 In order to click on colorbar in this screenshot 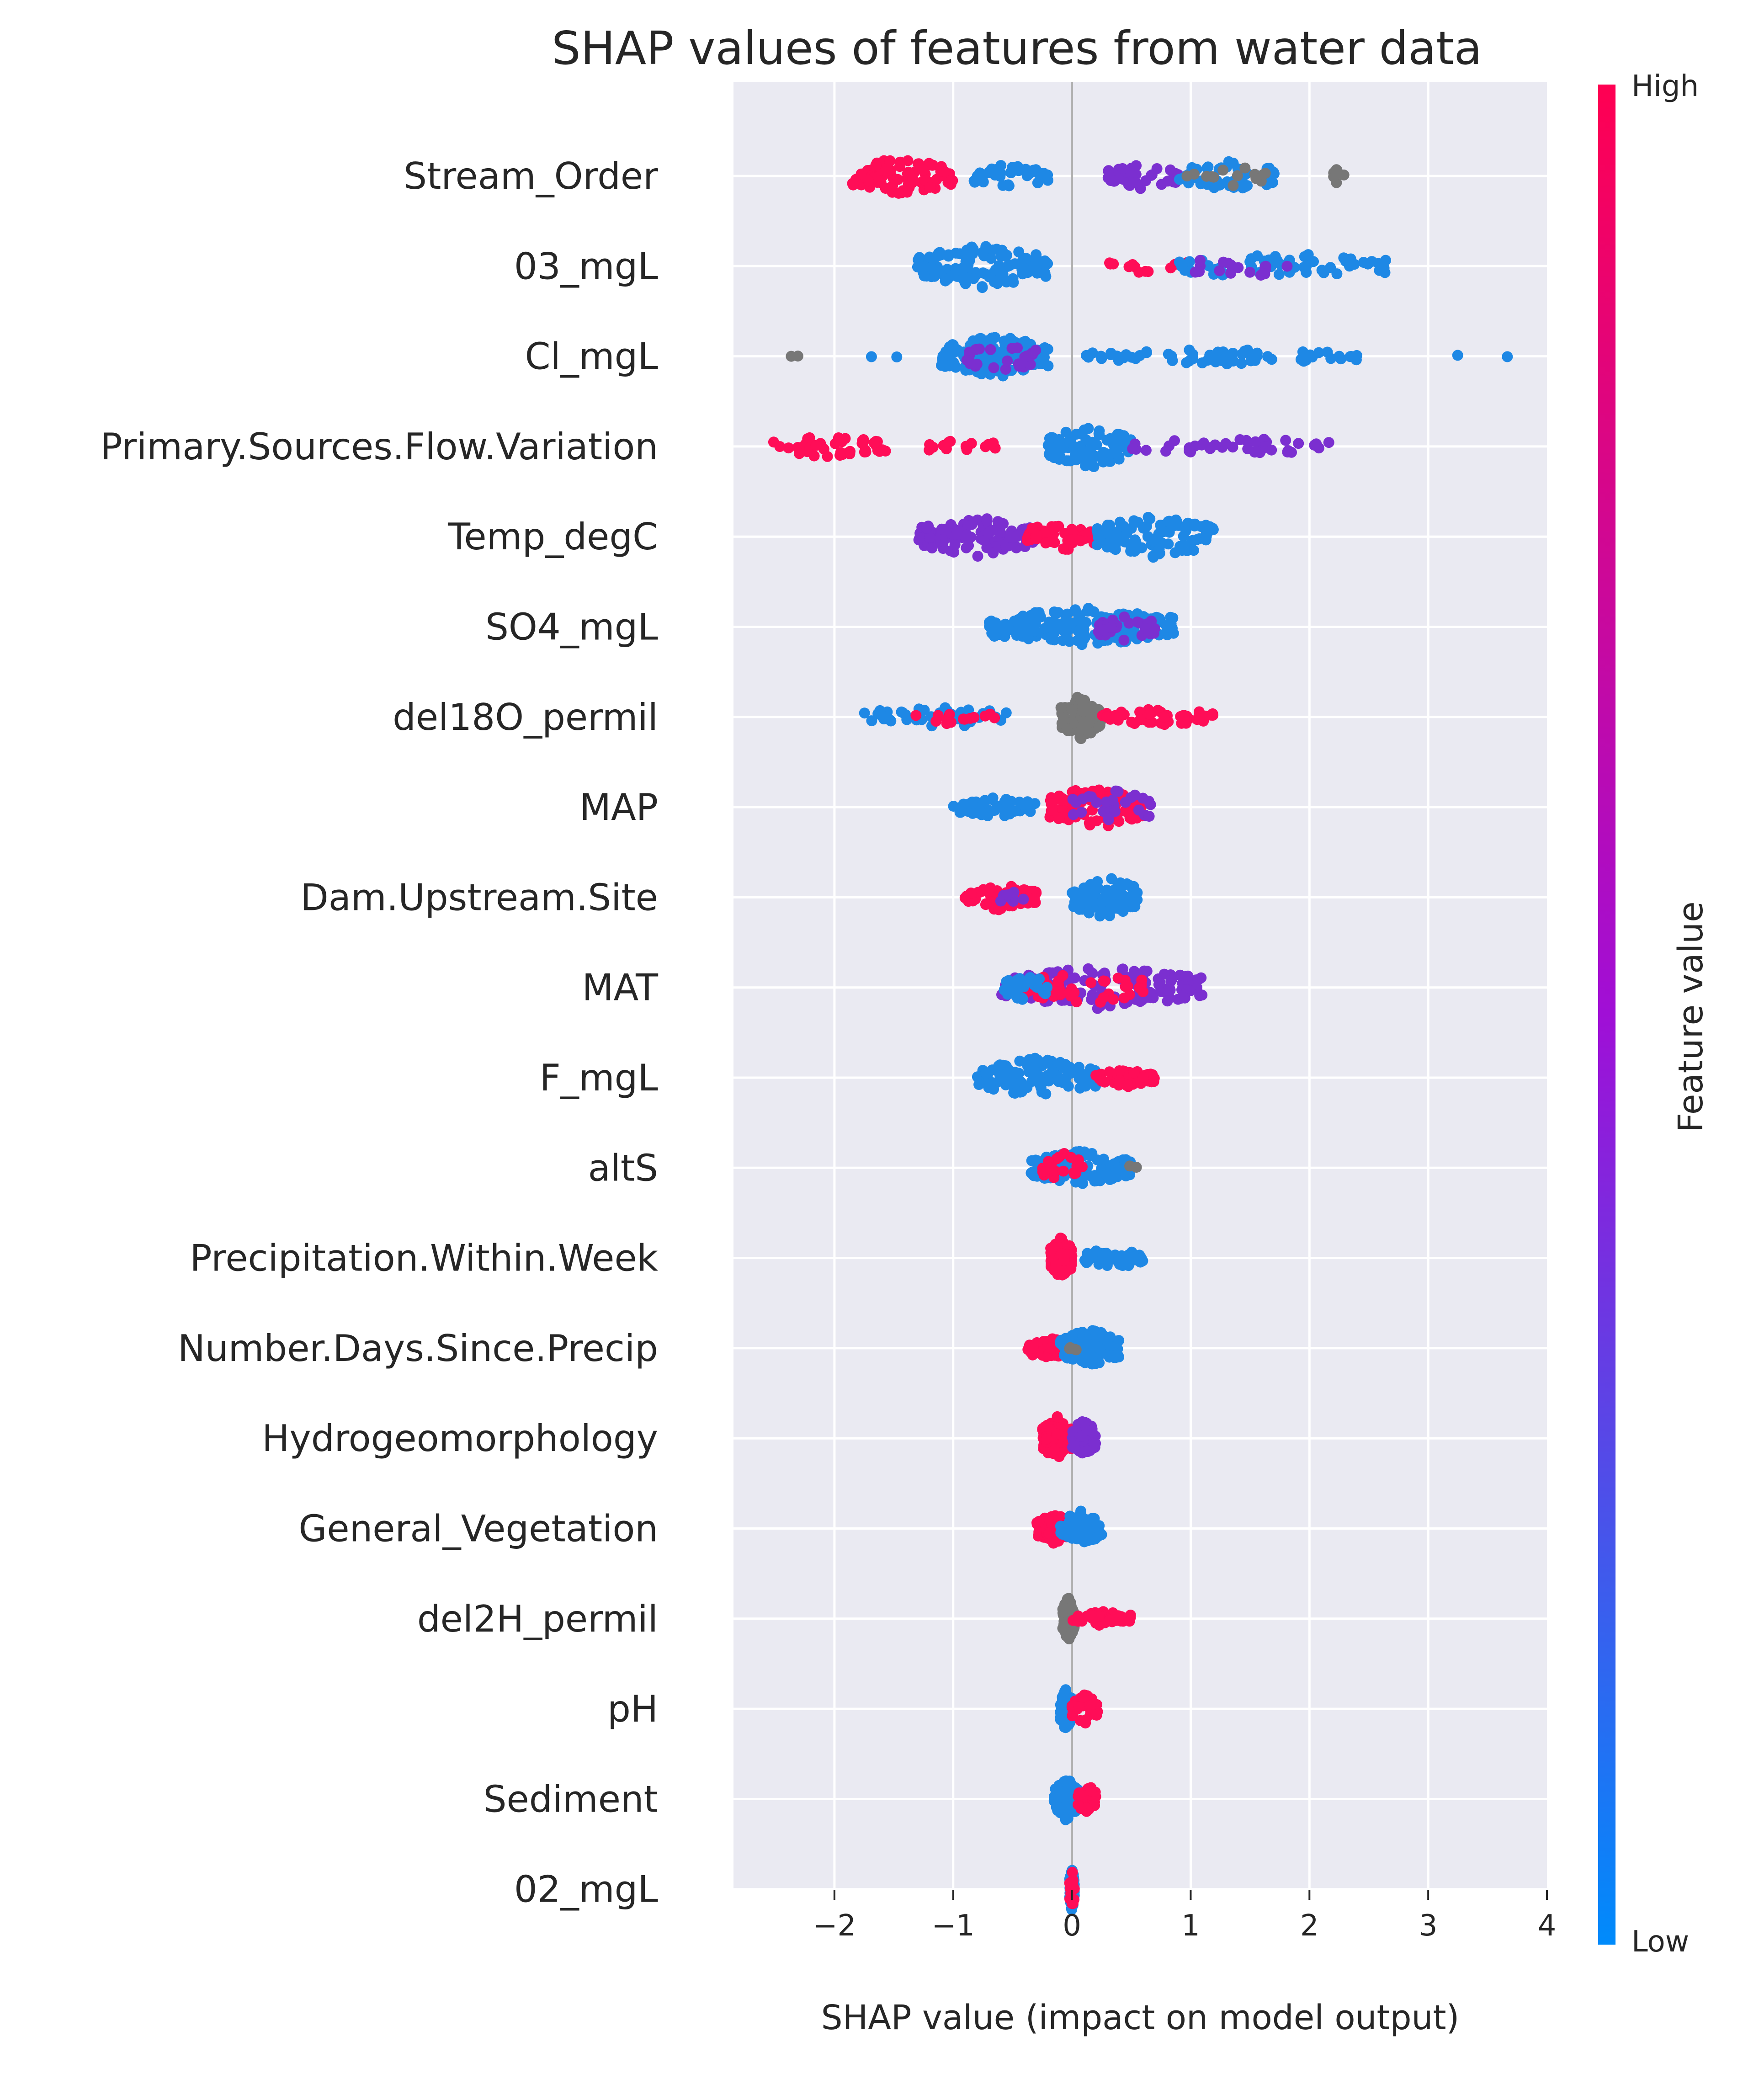, I will do `click(1607, 1015)`.